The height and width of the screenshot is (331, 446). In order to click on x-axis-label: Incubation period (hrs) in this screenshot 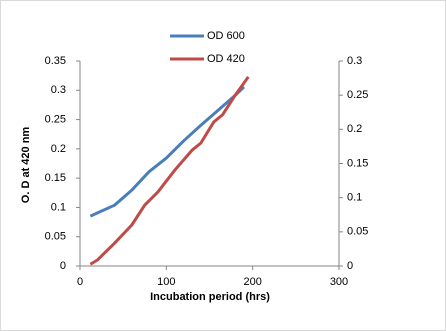, I will do `click(210, 297)`.